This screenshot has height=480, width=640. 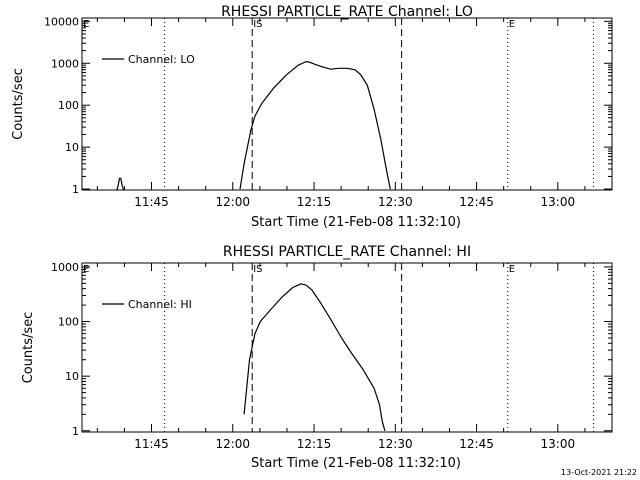 What do you see at coordinates (347, 12) in the screenshot?
I see `chart-title: RHESSI PARTICLE_RATE Channel: LO` at bounding box center [347, 12].